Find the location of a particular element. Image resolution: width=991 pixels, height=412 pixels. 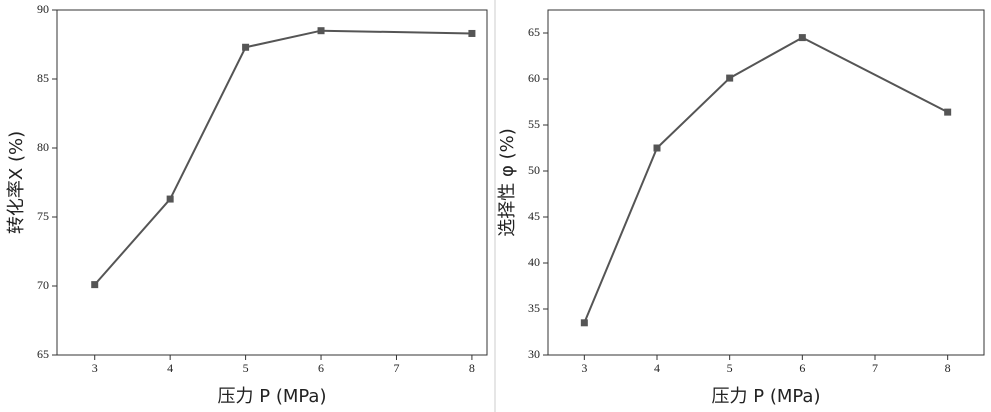

y-tick-label: 35 is located at coordinates (534, 308).